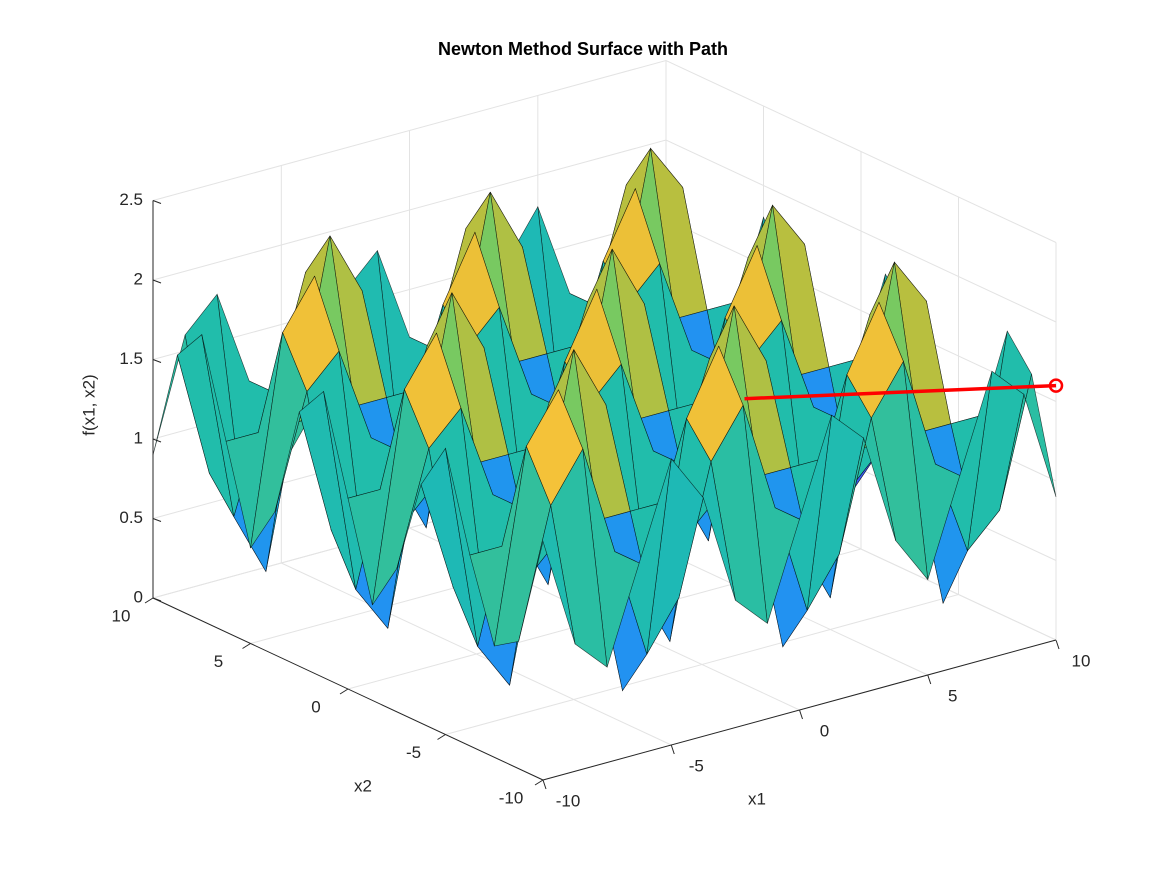  What do you see at coordinates (131, 517) in the screenshot?
I see `z-tick-label: 0.5` at bounding box center [131, 517].